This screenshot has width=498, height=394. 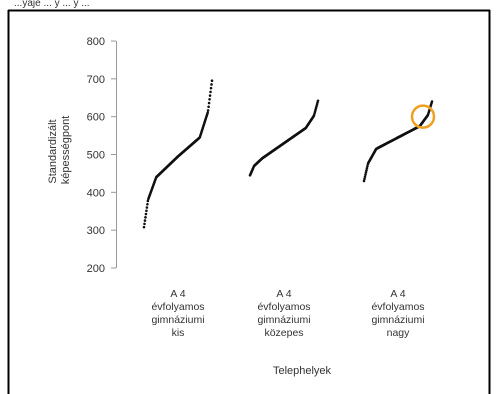 What do you see at coordinates (96, 156) in the screenshot?
I see `y-tick-label: 500` at bounding box center [96, 156].